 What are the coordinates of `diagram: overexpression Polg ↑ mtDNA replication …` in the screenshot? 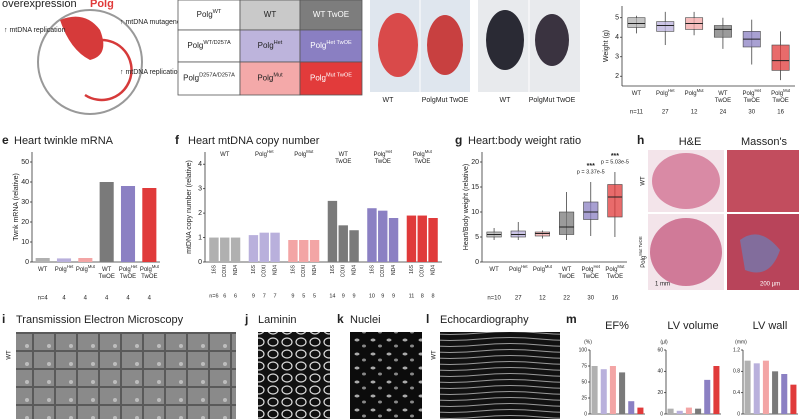 It's located at (96, 57).